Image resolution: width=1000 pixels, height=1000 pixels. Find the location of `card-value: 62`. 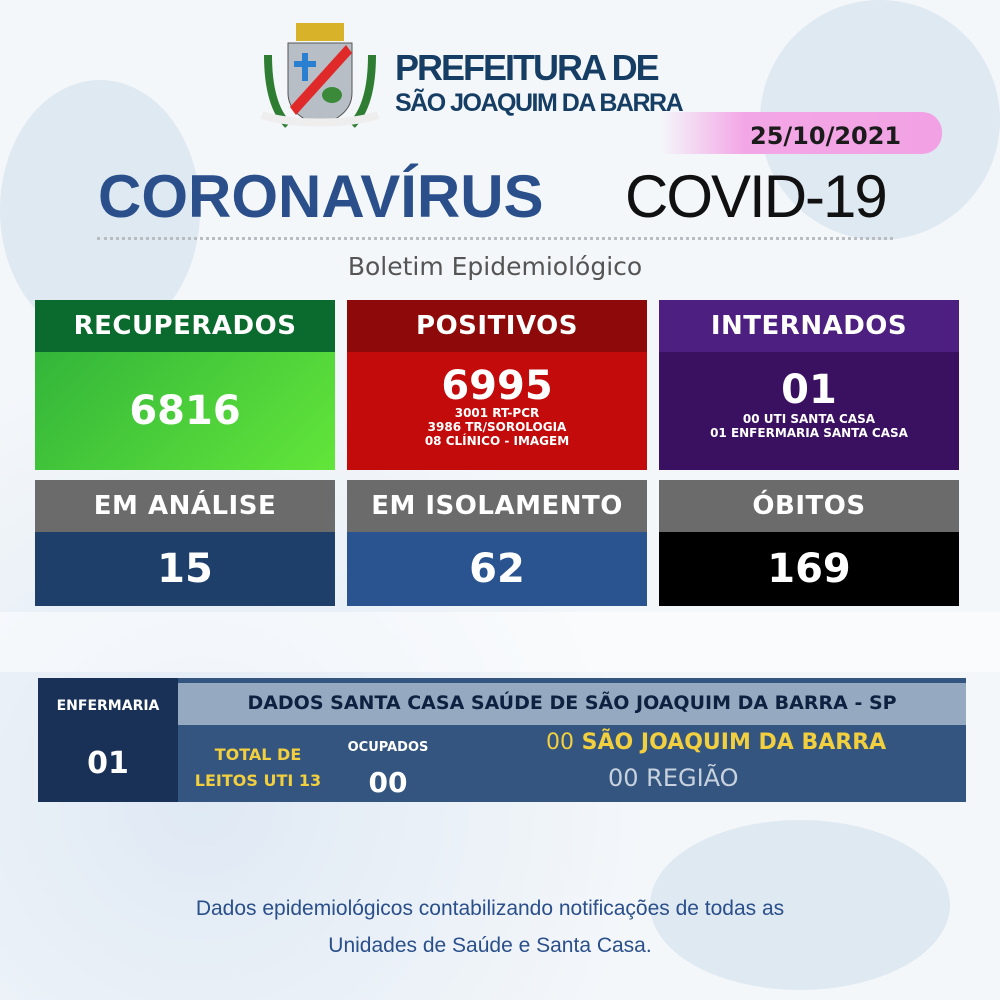

card-value: 62 is located at coordinates (497, 569).